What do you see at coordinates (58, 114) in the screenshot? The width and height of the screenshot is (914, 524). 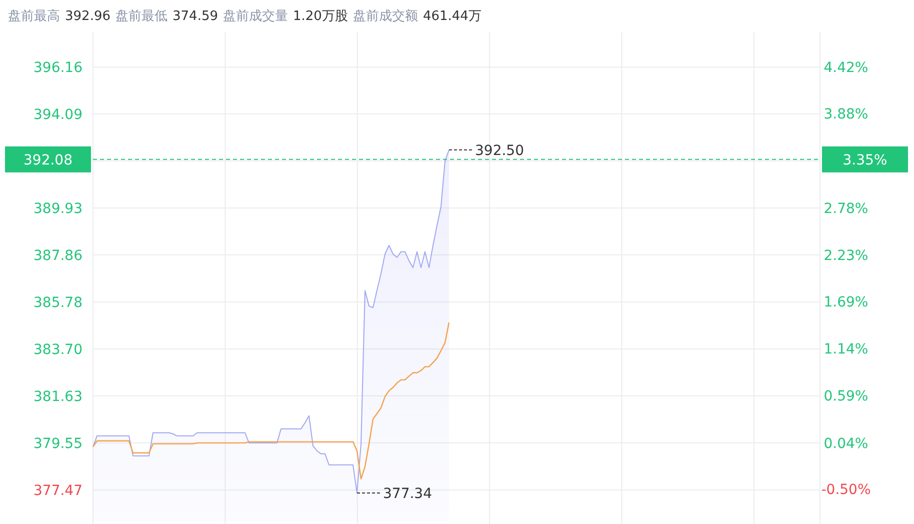 I see `y-tick-label: 394.09` at bounding box center [58, 114].